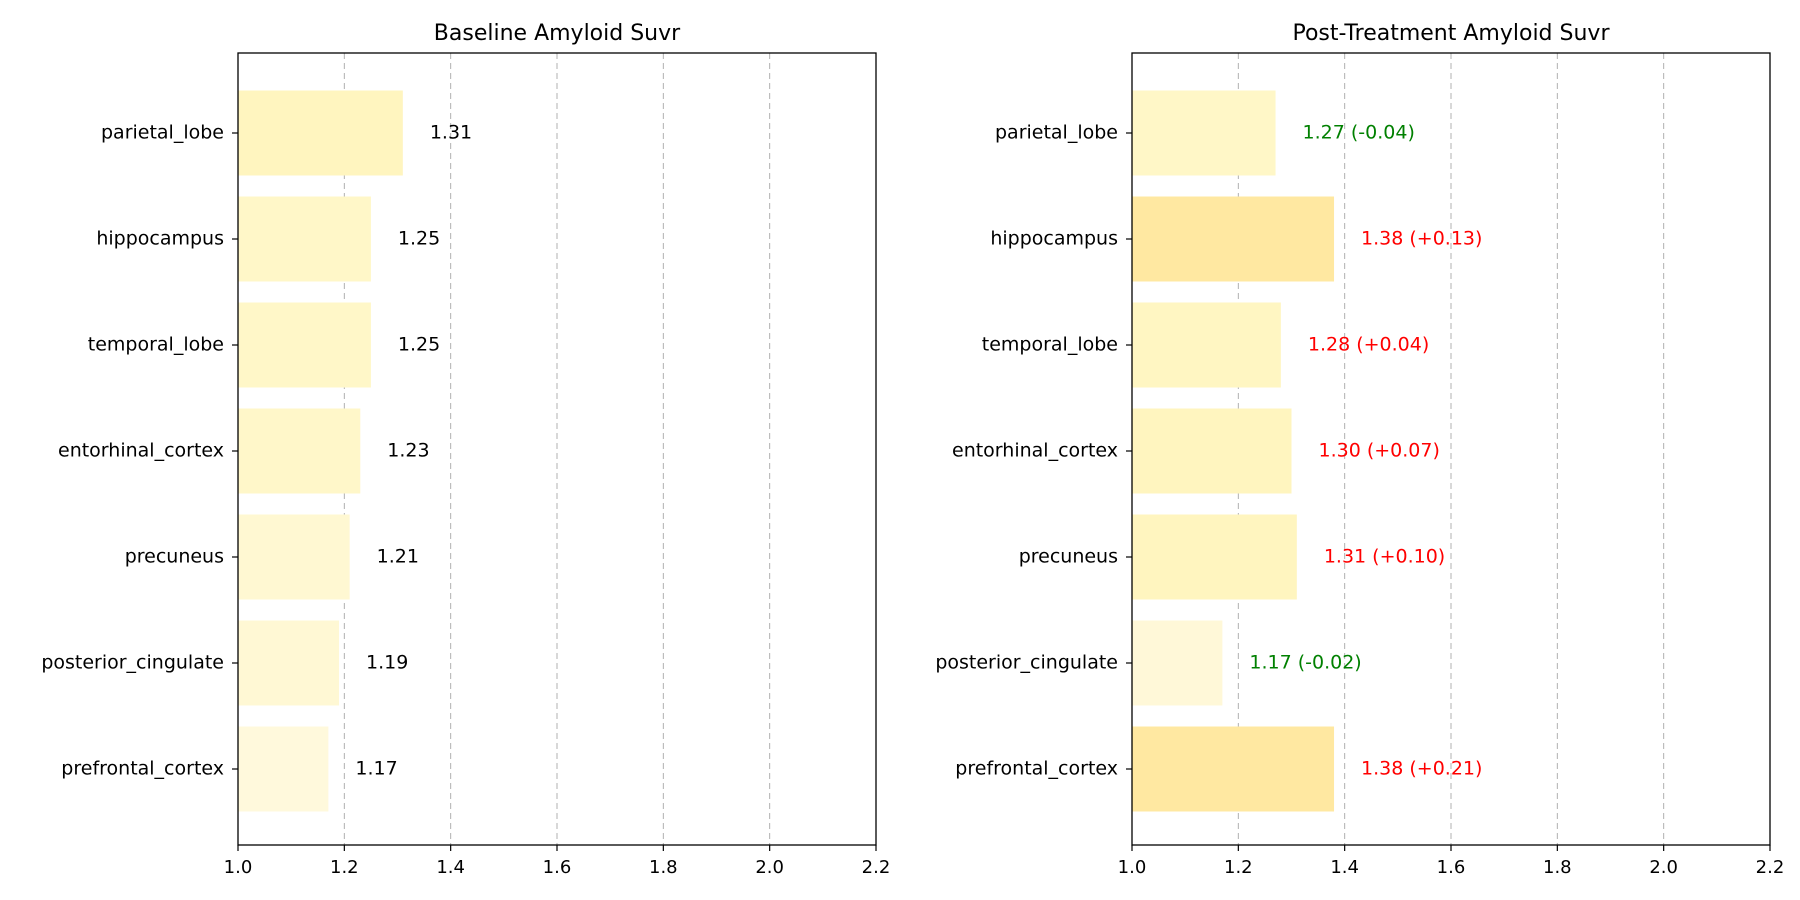 This screenshot has width=1800, height=900. What do you see at coordinates (557, 33) in the screenshot?
I see `chart-title: Baseline Amyloid Suvr` at bounding box center [557, 33].